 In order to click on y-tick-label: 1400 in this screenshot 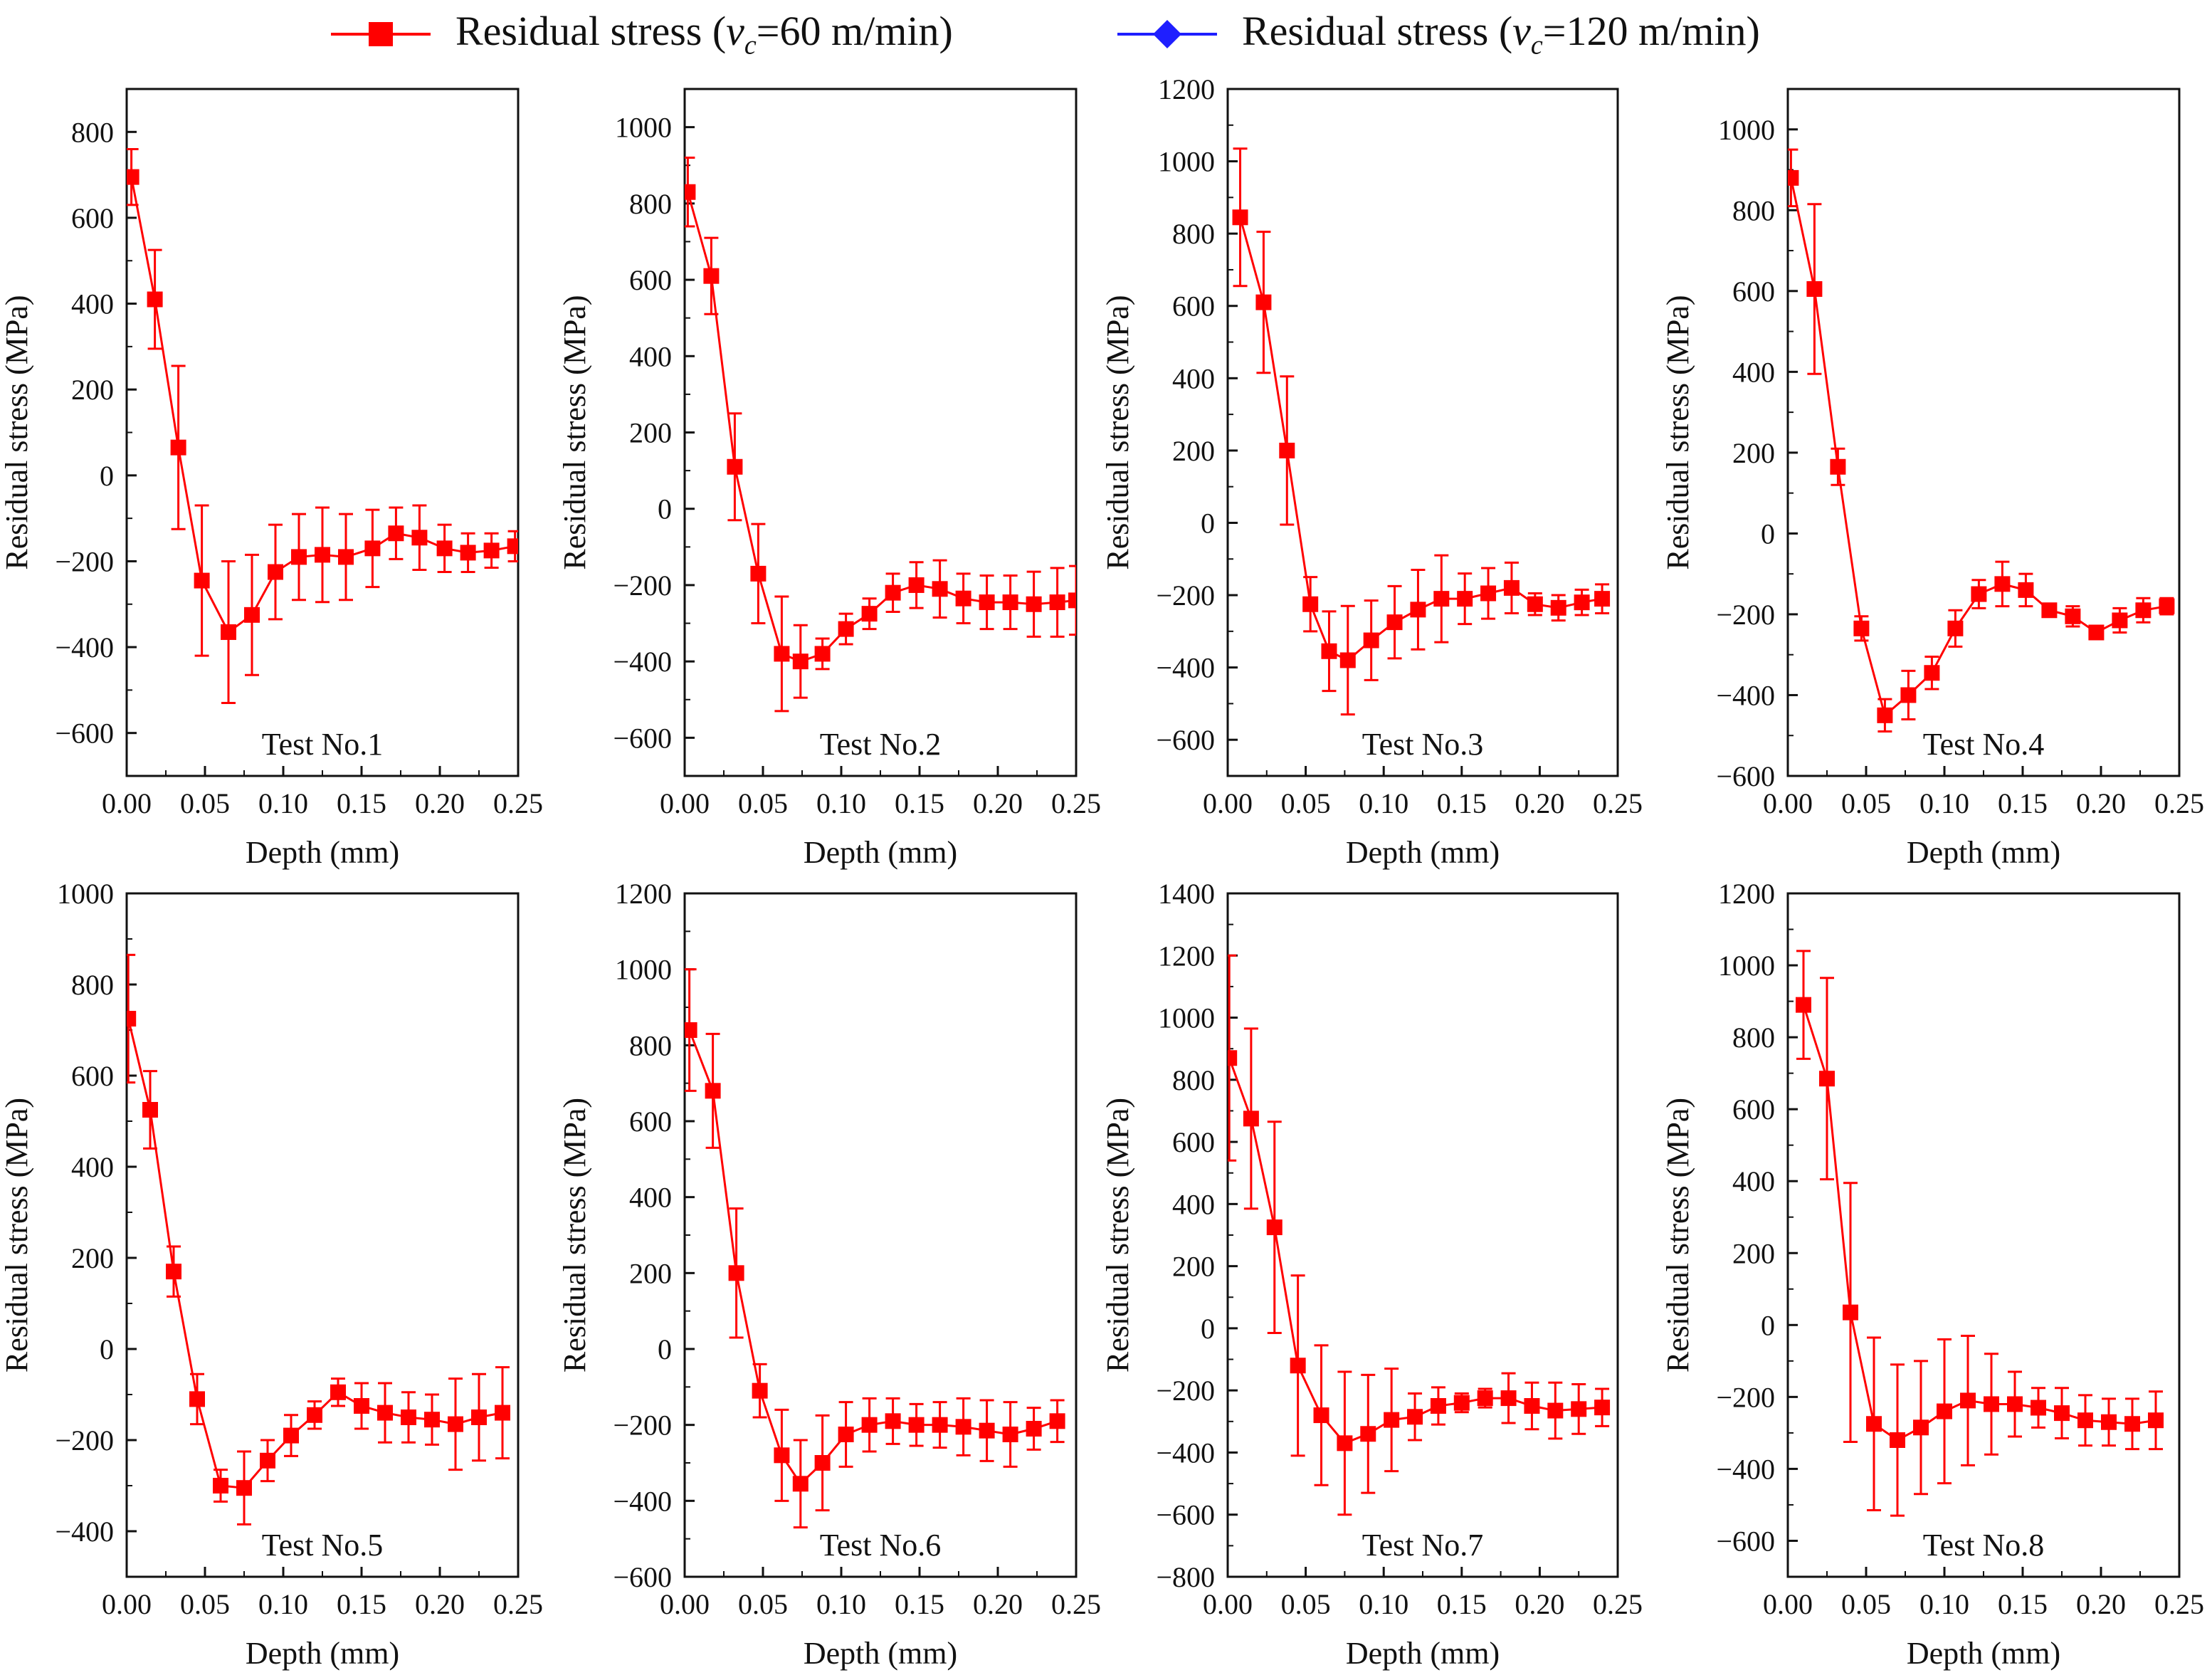, I will do `click(1186, 894)`.